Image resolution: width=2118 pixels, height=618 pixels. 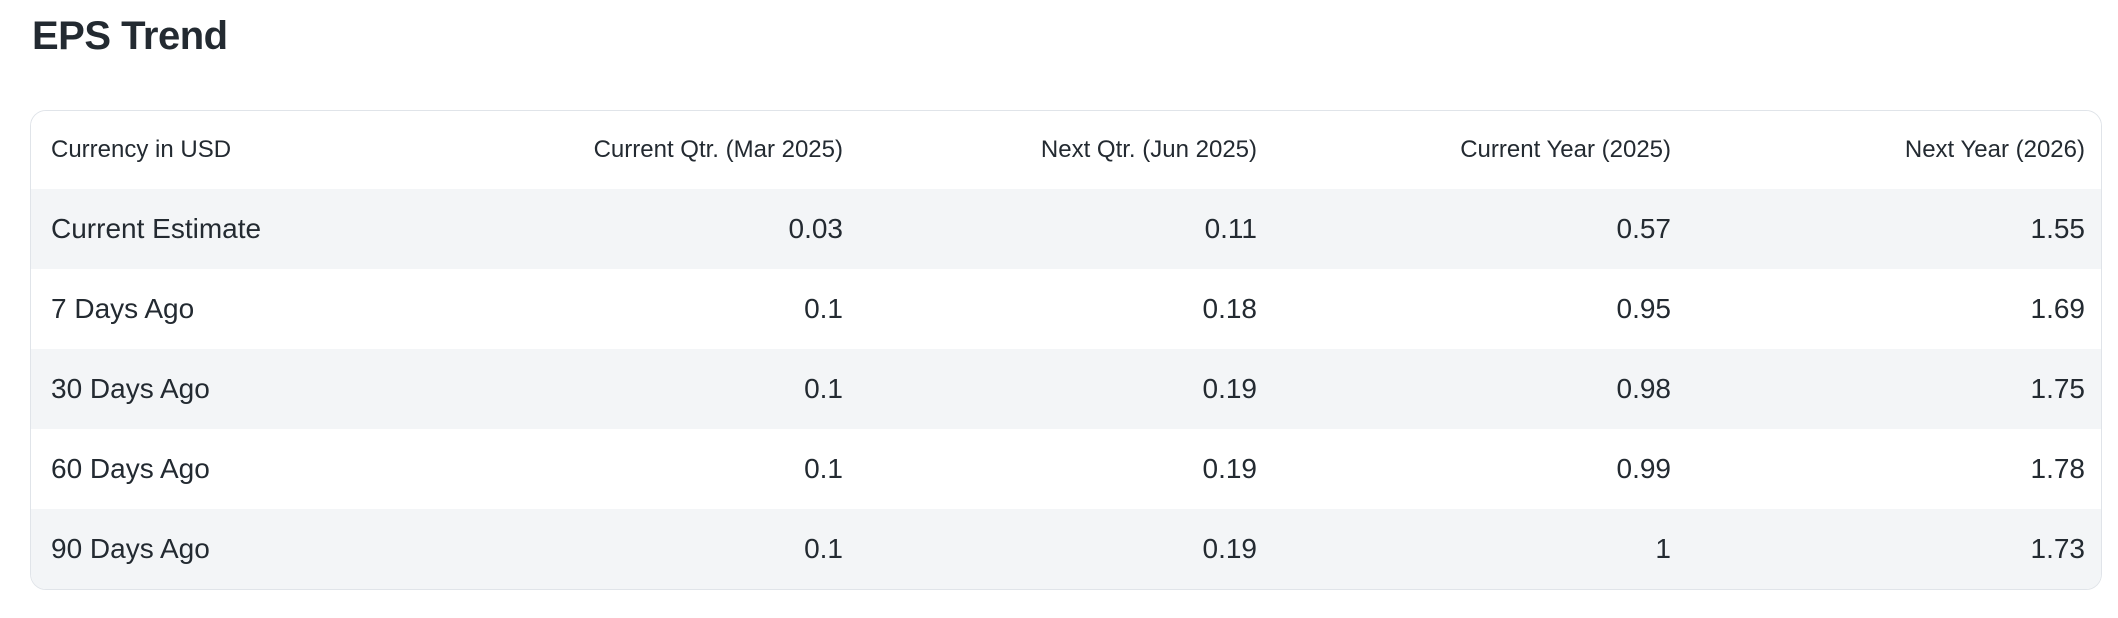 What do you see at coordinates (156, 228) in the screenshot?
I see `row-label: Current Estimate` at bounding box center [156, 228].